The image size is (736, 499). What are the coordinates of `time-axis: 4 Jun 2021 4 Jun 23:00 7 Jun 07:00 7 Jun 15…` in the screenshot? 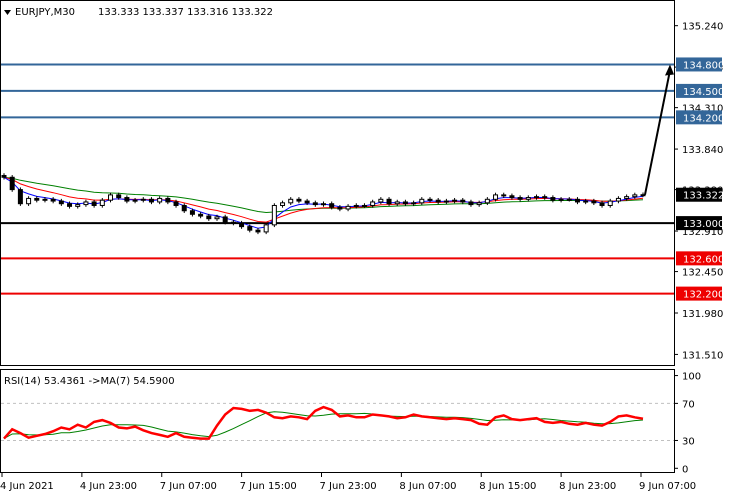 It's located at (348, 482).